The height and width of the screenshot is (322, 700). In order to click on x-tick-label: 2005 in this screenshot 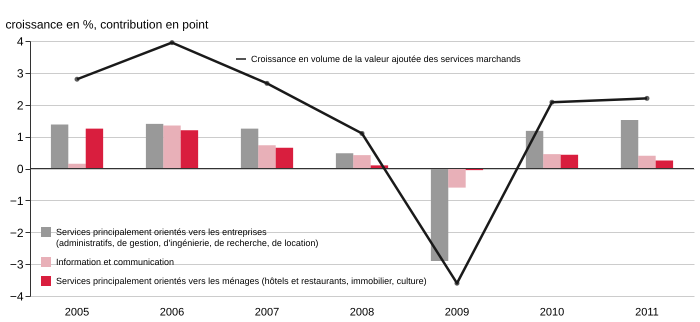, I will do `click(77, 312)`.